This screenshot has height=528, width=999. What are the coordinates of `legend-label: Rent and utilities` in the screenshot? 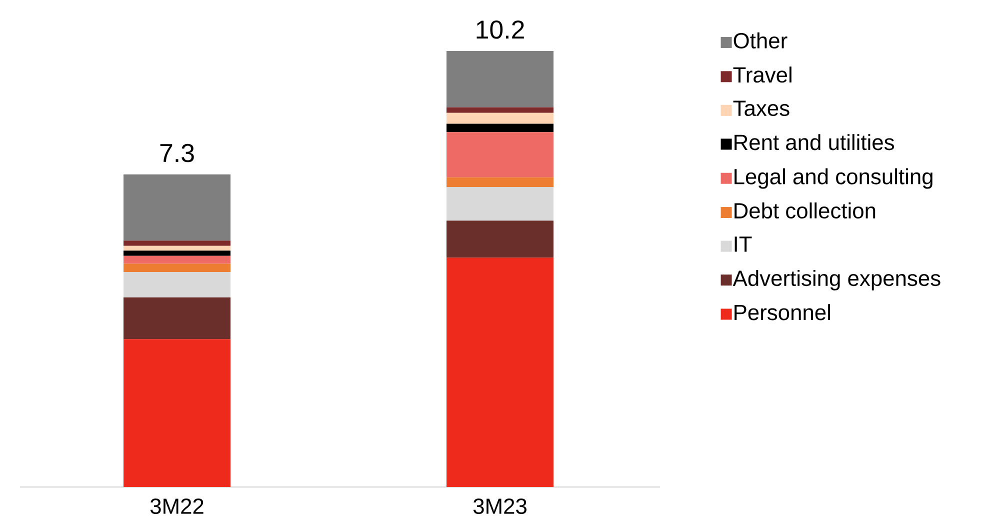 It's located at (814, 142).